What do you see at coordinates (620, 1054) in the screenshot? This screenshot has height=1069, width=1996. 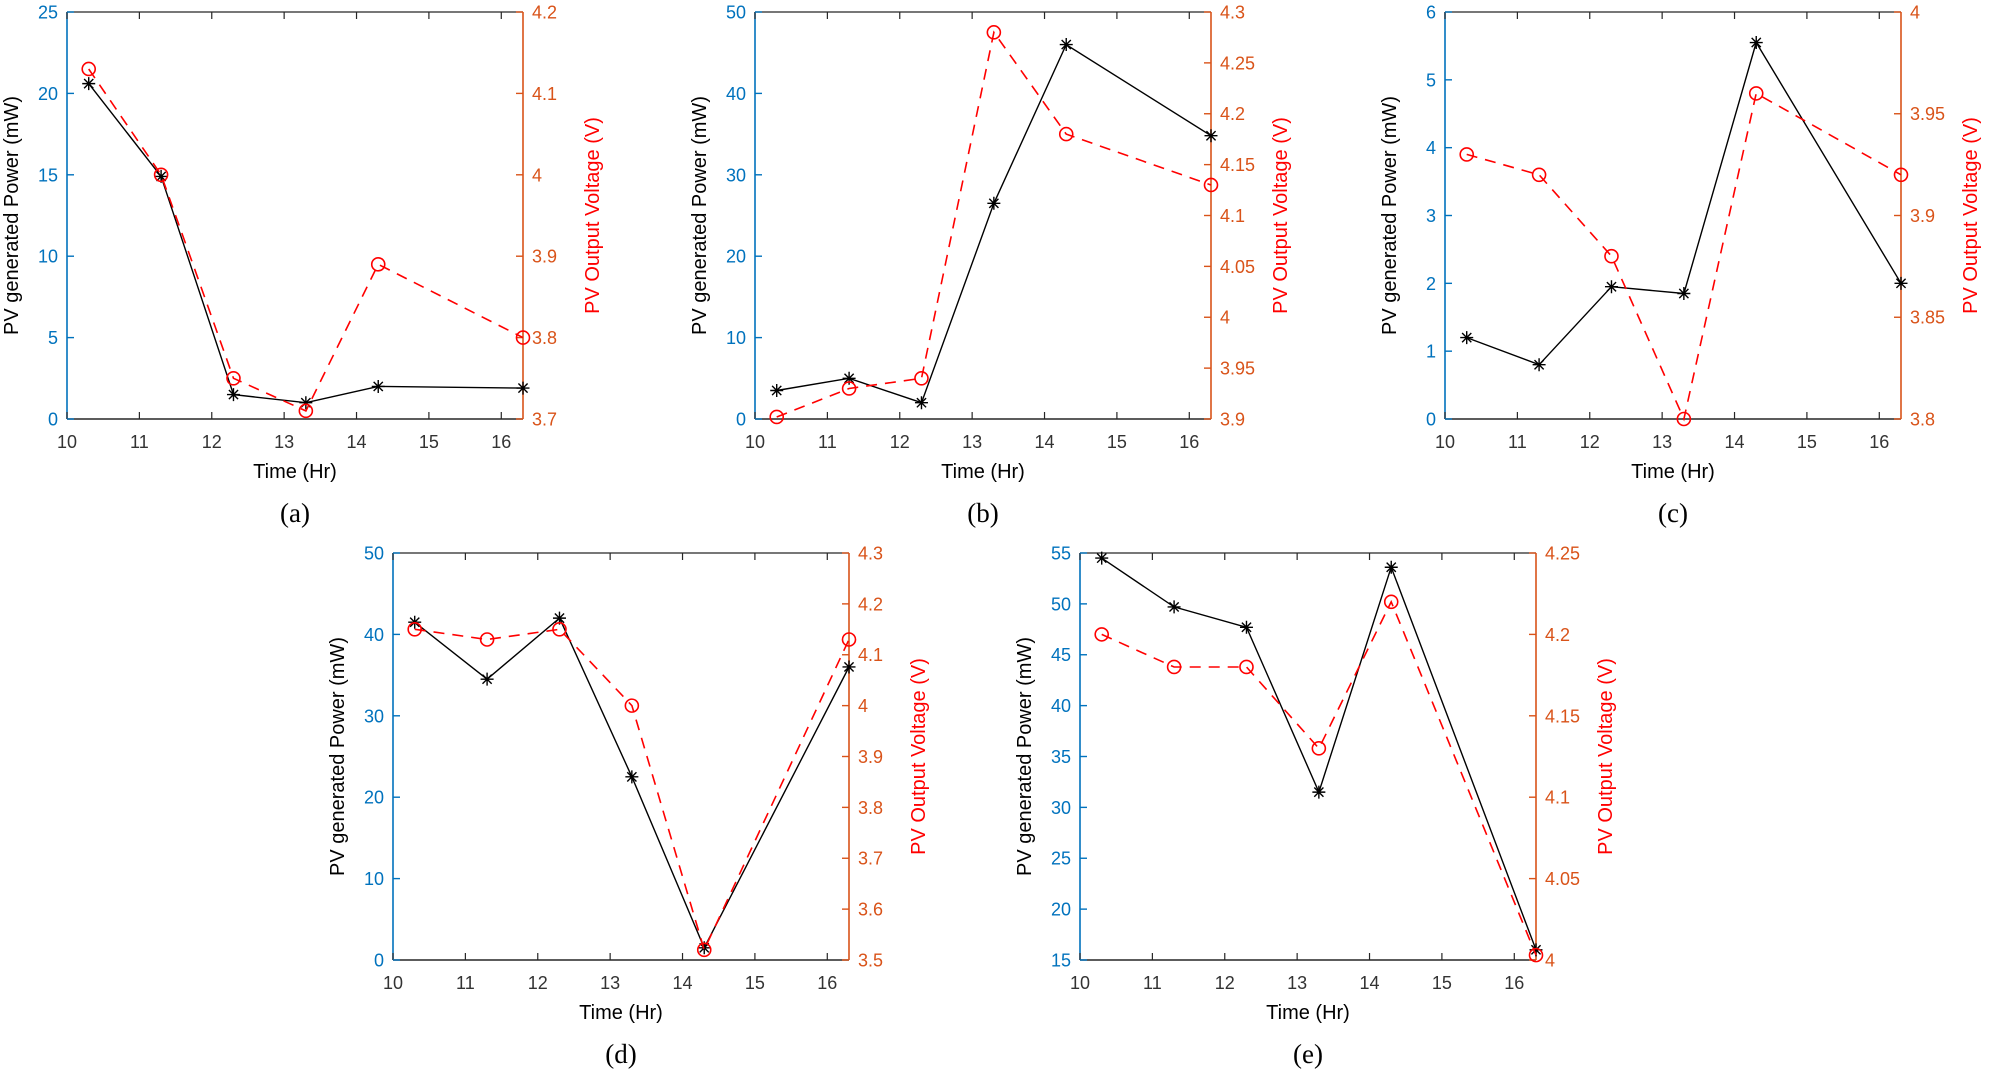 I see `subplot-tag: (d)` at bounding box center [620, 1054].